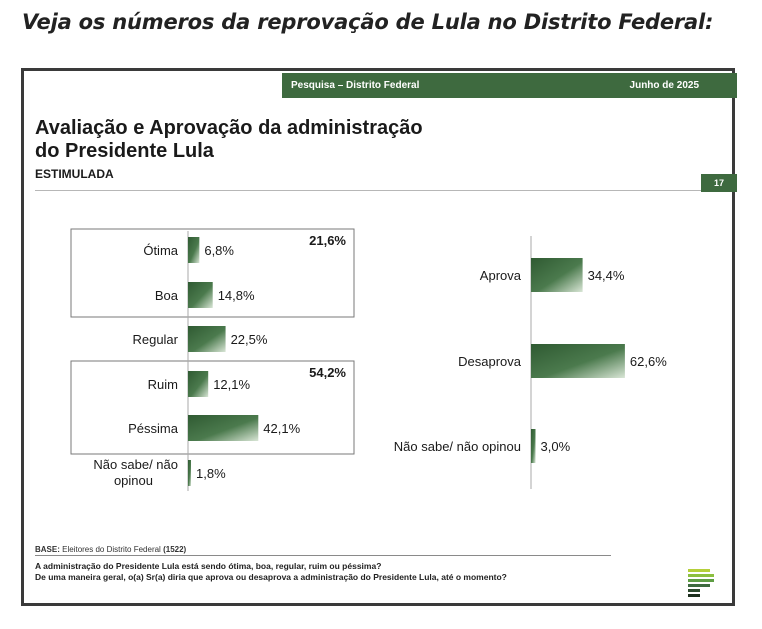  Describe the element at coordinates (501, 275) in the screenshot. I see `approval-category-label-aprova: Aprova` at that location.